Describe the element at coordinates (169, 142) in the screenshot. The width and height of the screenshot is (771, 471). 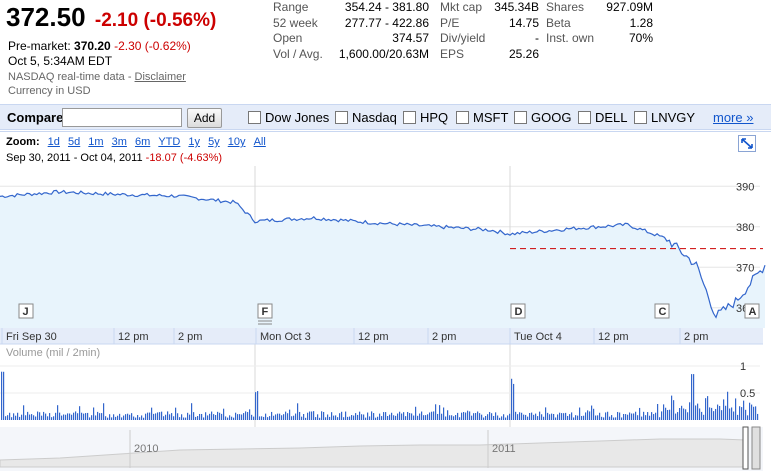
I see `zoom-ytd: YTD` at that location.